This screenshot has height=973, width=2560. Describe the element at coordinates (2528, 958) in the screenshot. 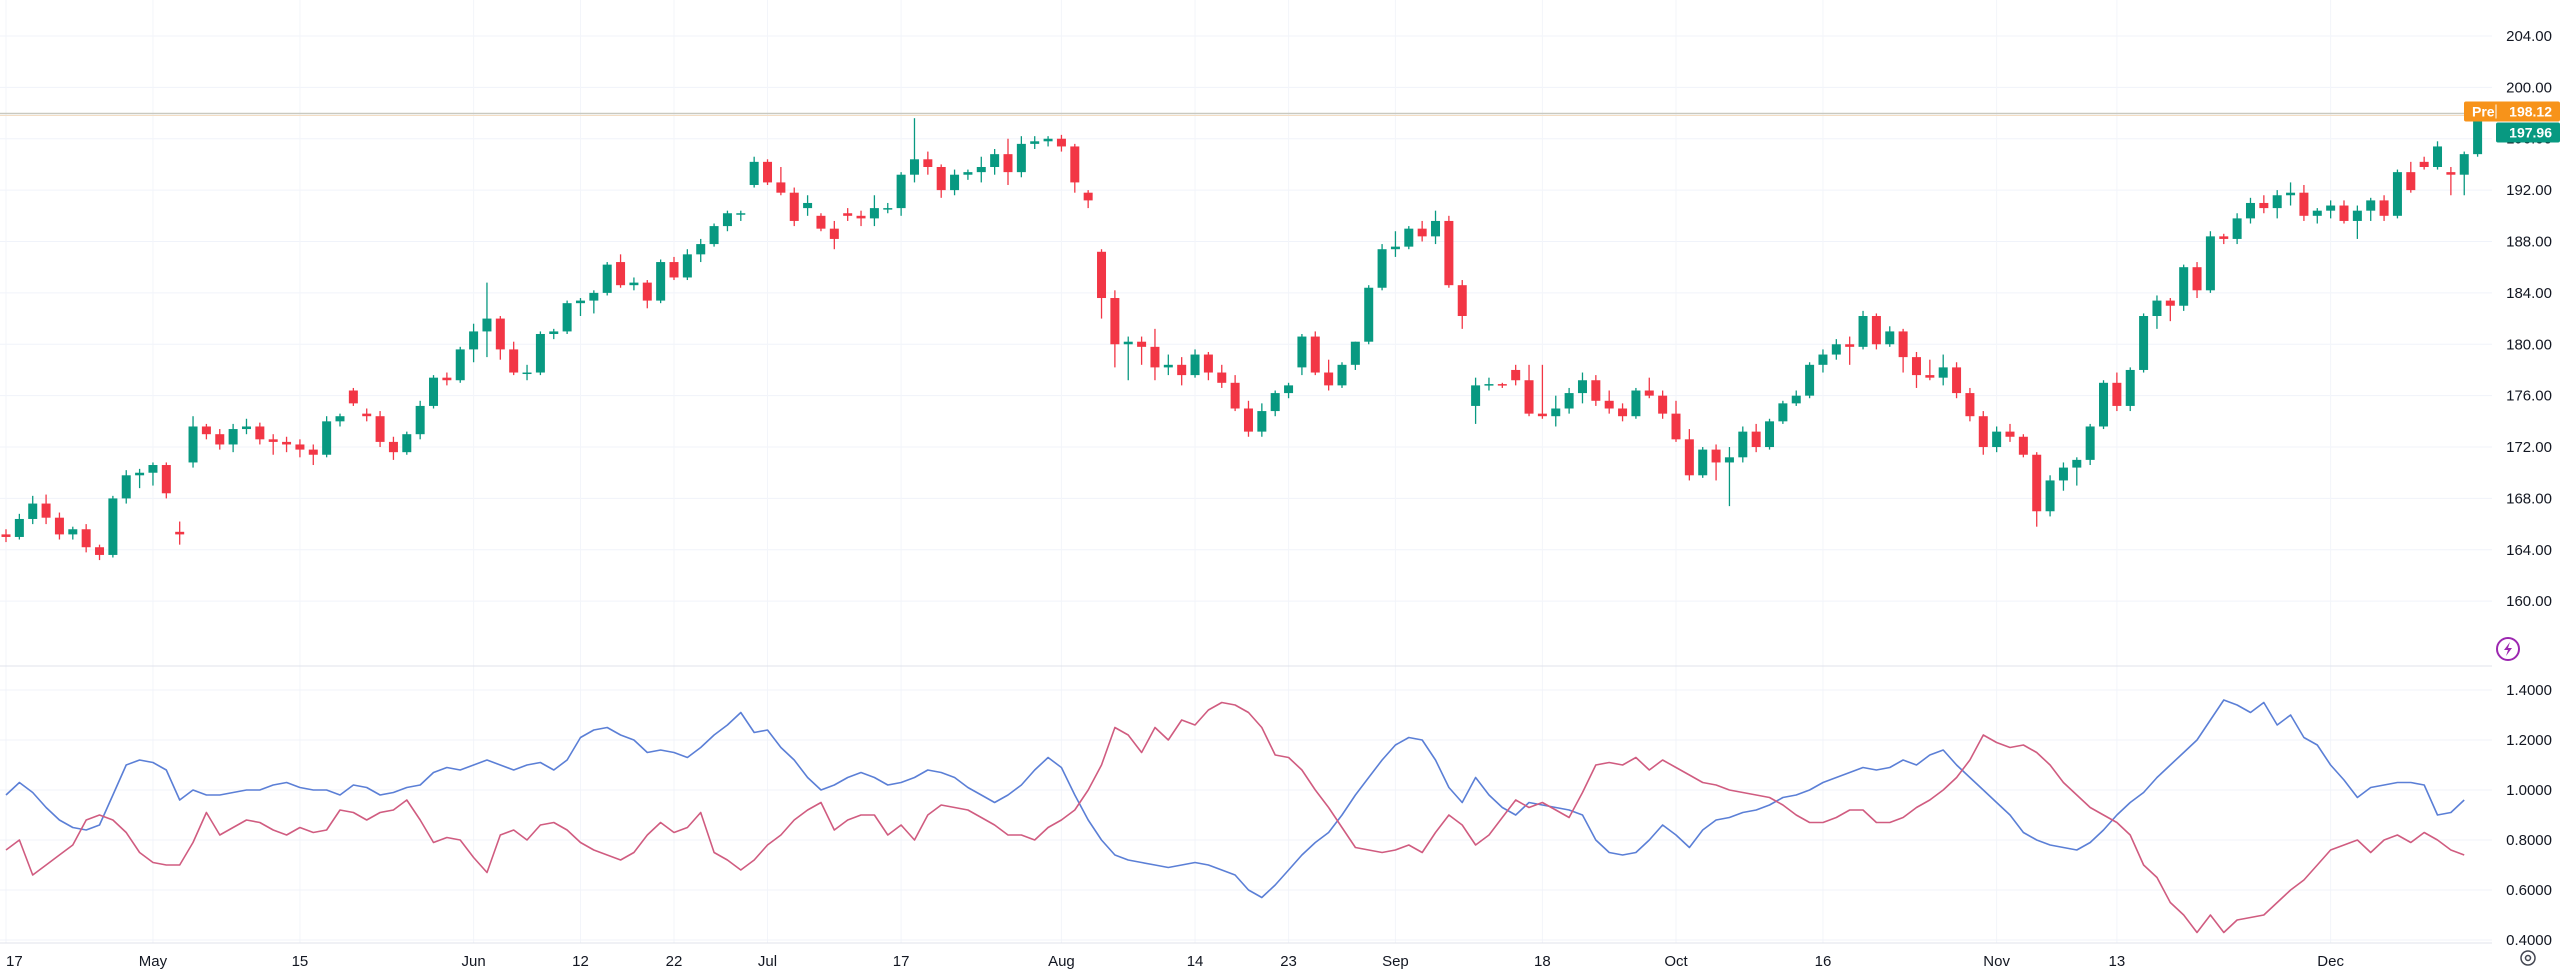

I see `settings-gear-icon` at that location.